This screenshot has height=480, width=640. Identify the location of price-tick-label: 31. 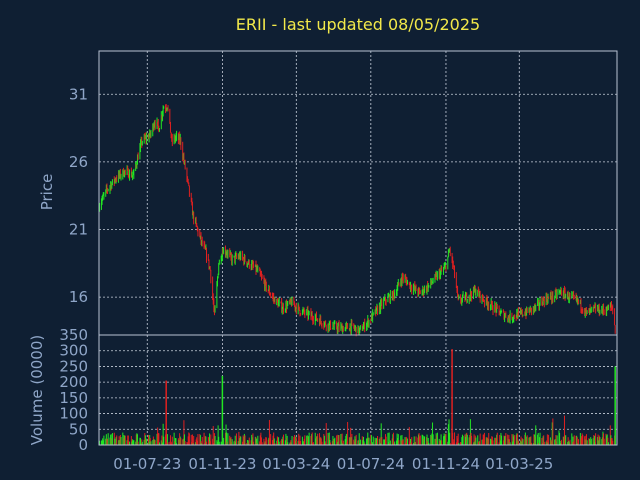
(78, 94).